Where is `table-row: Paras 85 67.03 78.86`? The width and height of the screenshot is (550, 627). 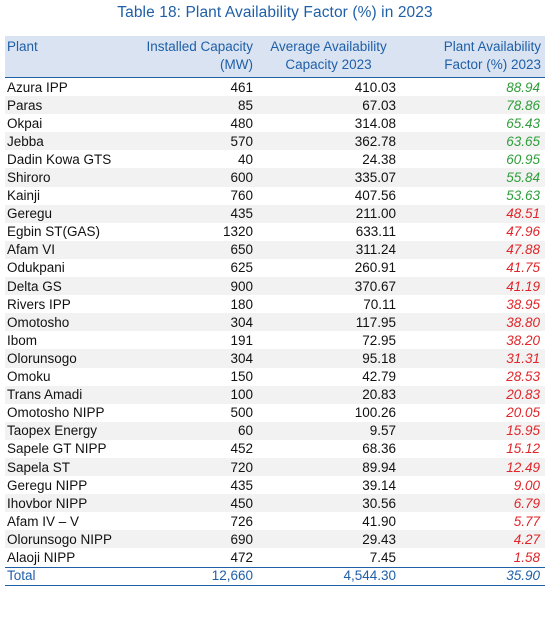 table-row: Paras 85 67.03 78.86 is located at coordinates (275, 105).